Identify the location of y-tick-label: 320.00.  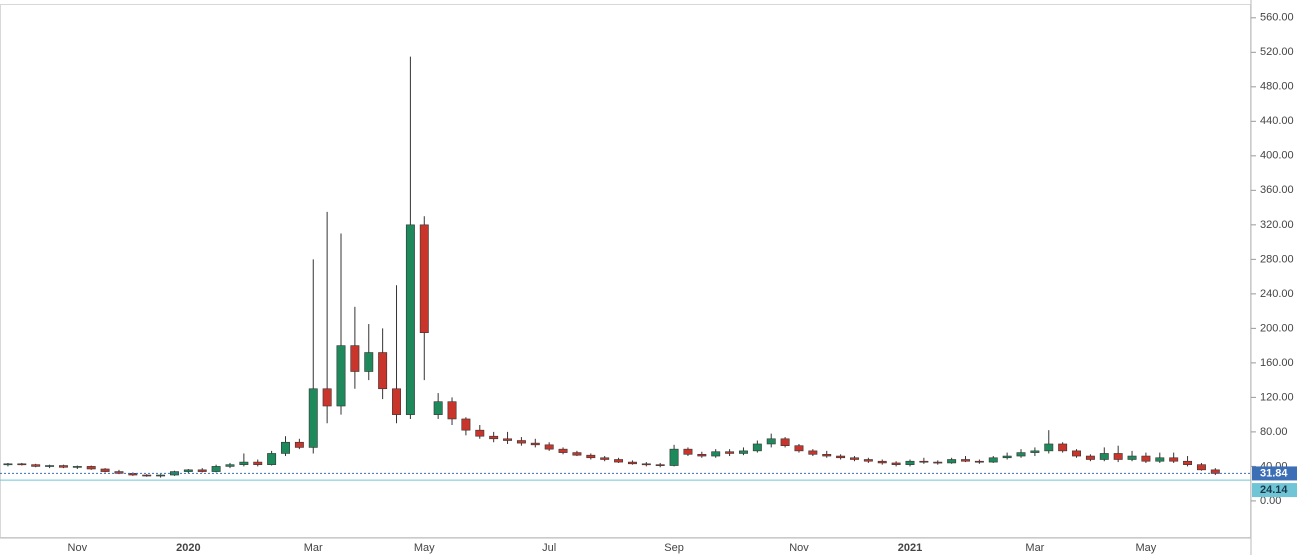
(1277, 225).